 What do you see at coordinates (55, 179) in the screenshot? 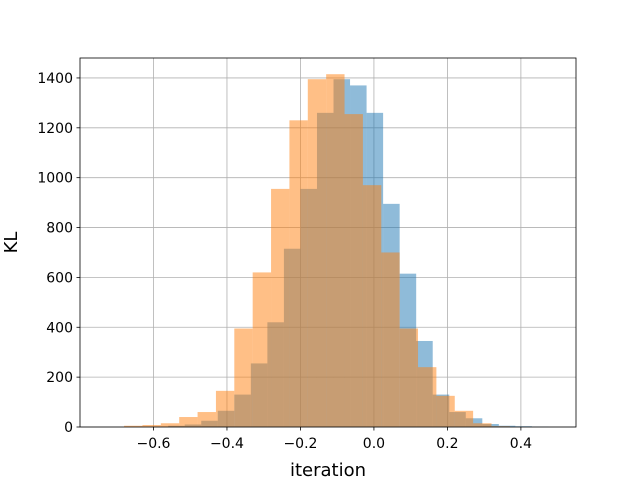
I see `y-tick-label: 1000` at bounding box center [55, 179].